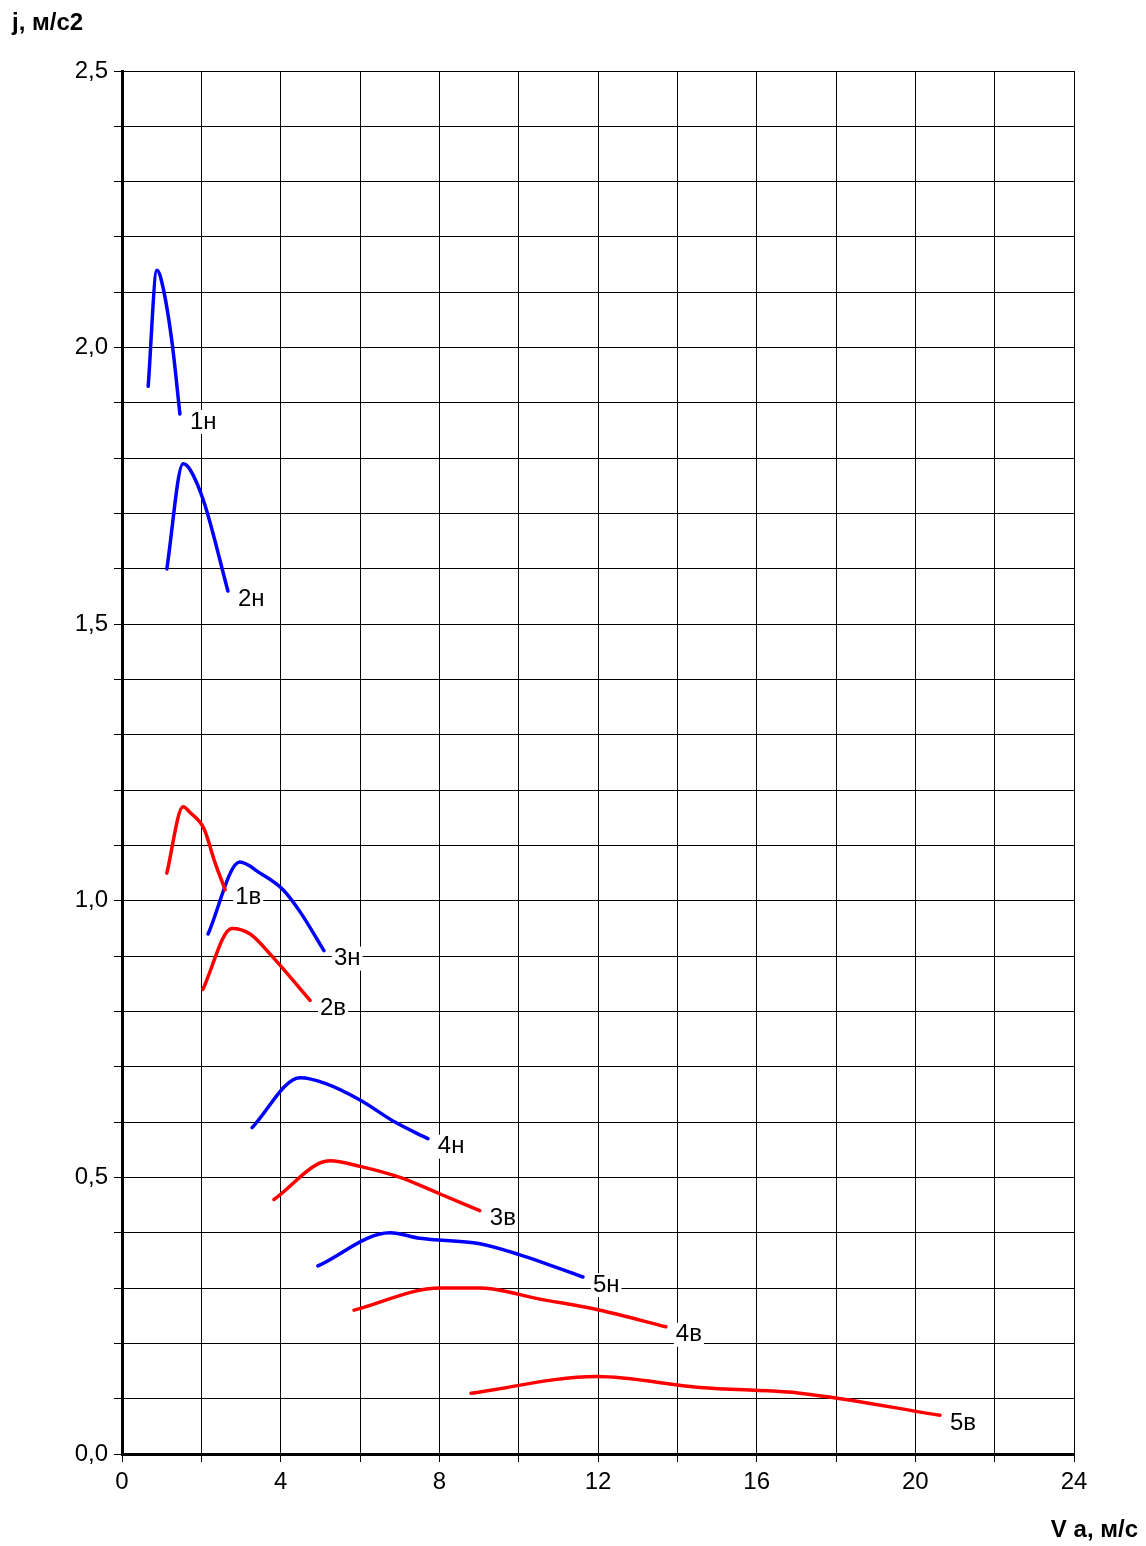  What do you see at coordinates (347, 957) in the screenshot?
I see `series-label: 3н` at bounding box center [347, 957].